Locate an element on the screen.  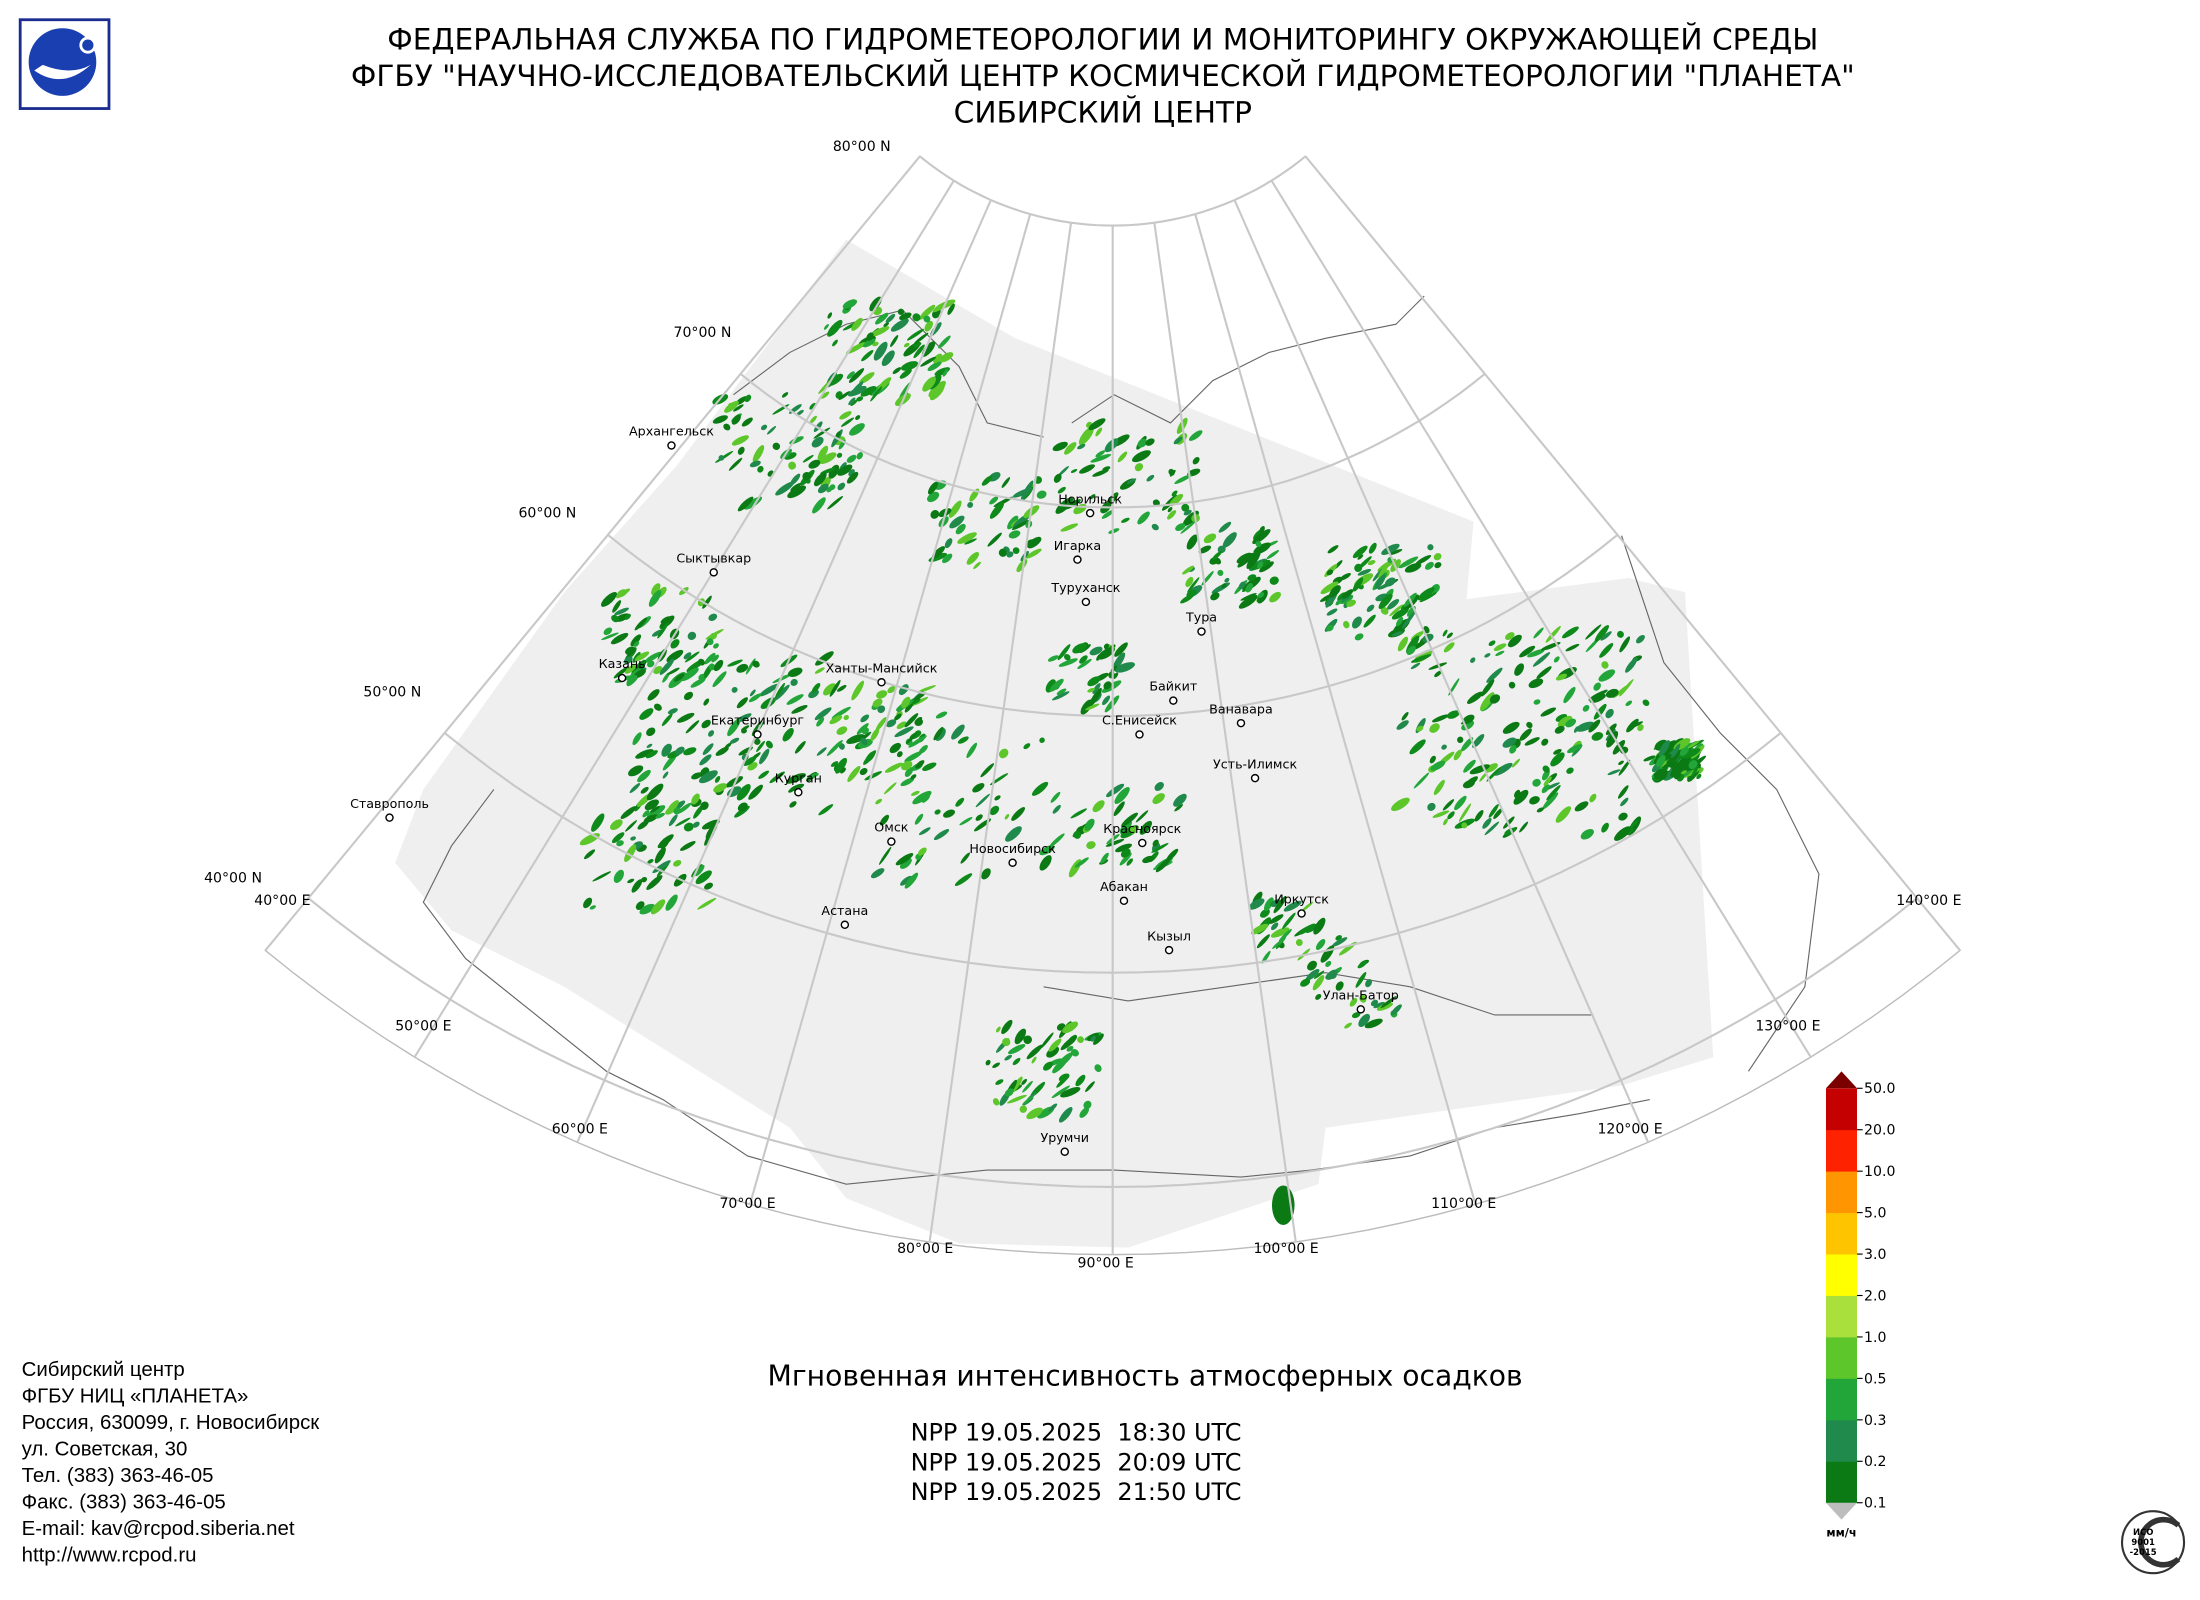
graticule-meridian is located at coordinates (1000, 732).